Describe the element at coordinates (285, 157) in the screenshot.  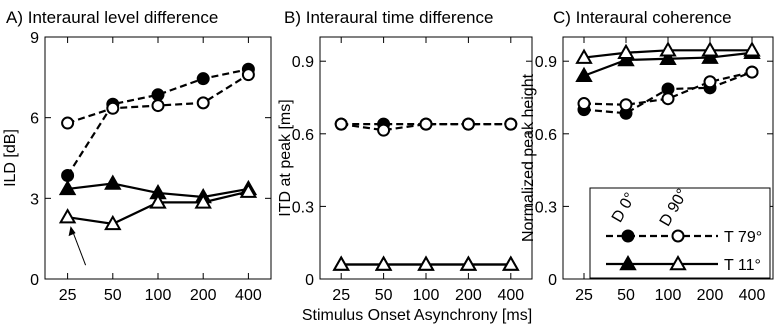
I see `y-axis-label: ITD at peak [ms]` at that location.